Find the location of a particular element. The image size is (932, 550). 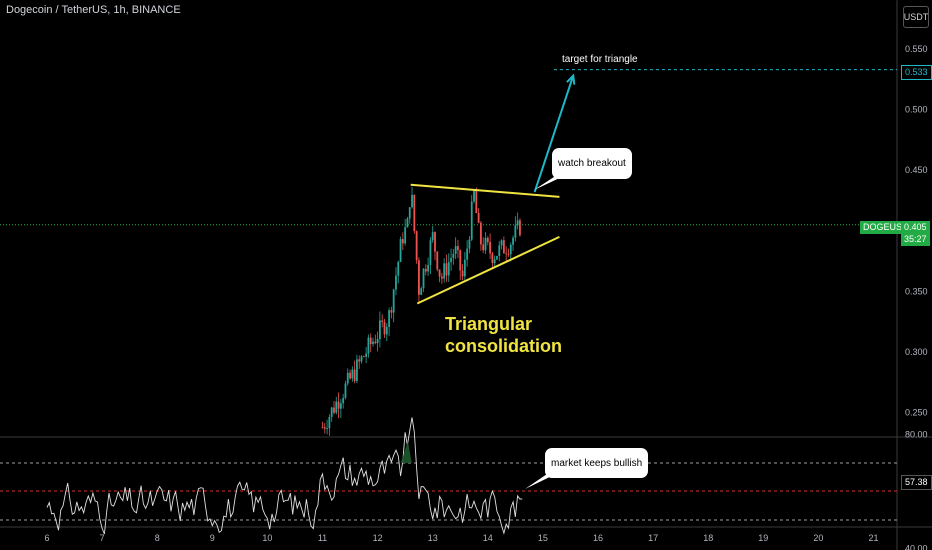

countdown-tag: 35:27 is located at coordinates (915, 239).